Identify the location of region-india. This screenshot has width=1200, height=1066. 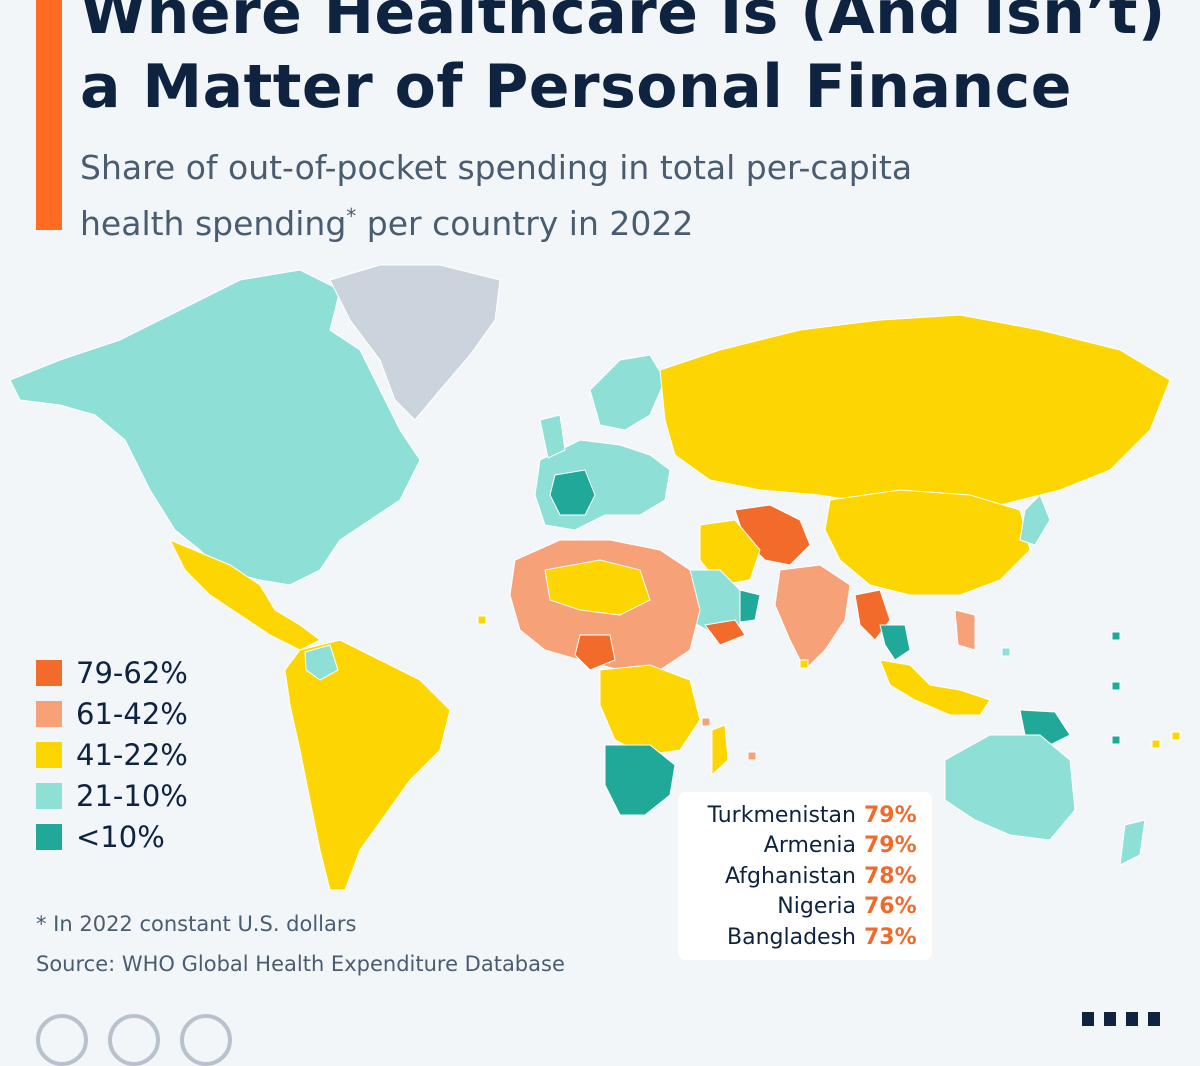
(812, 617).